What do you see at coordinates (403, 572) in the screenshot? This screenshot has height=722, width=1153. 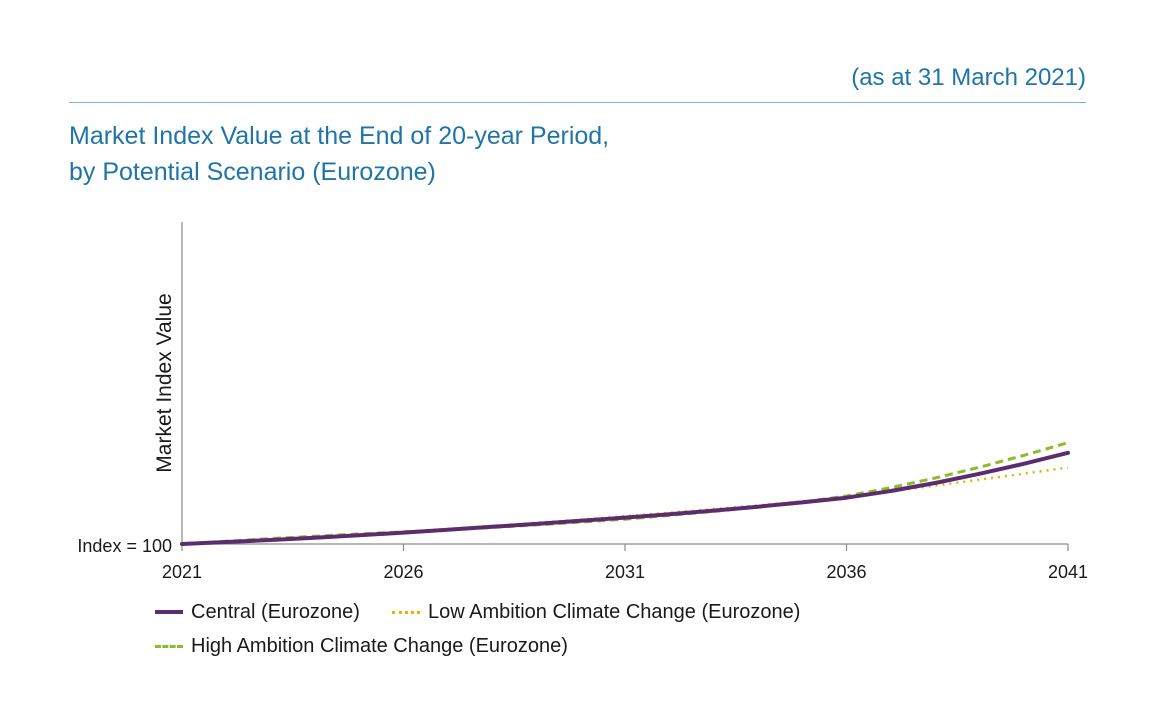 I see `x-tick-label: 2026` at bounding box center [403, 572].